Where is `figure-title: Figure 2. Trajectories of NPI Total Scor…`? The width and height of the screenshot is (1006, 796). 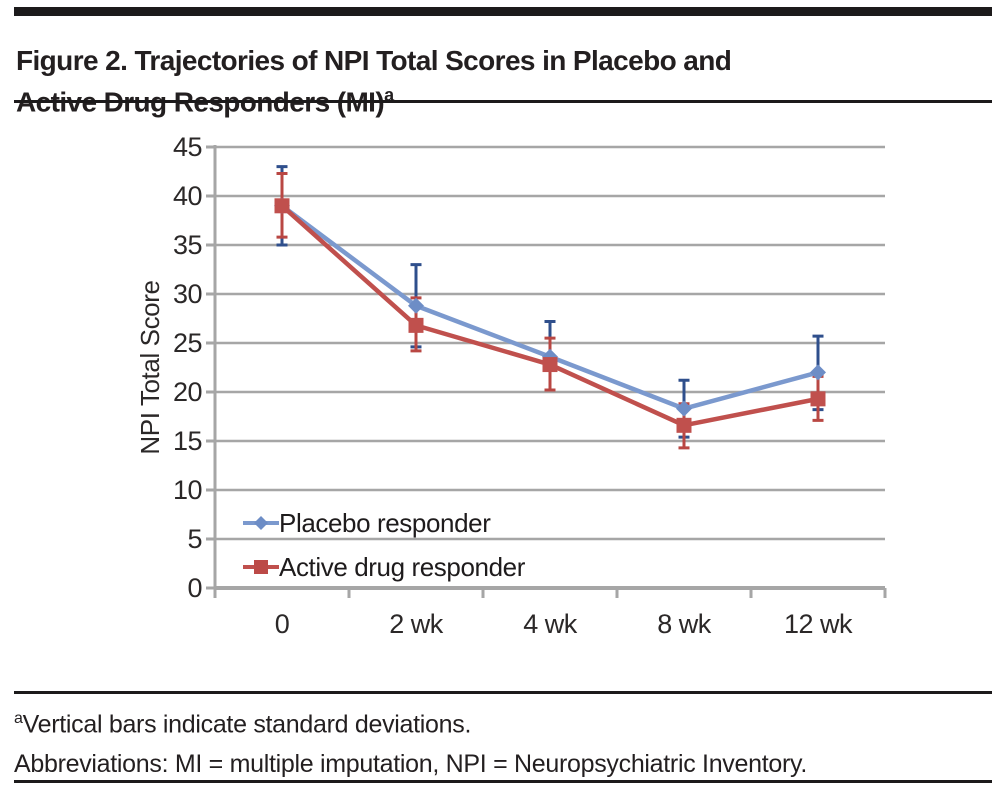
figure-title: Figure 2. Trajectories of NPI Total Scor… is located at coordinates (498, 81).